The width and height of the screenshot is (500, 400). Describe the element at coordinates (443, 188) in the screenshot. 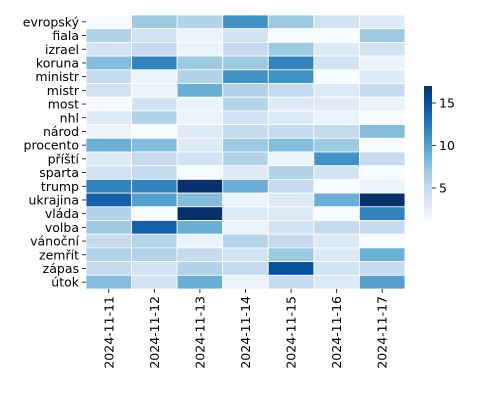

I see `colorbar-tick-label: 5` at that location.